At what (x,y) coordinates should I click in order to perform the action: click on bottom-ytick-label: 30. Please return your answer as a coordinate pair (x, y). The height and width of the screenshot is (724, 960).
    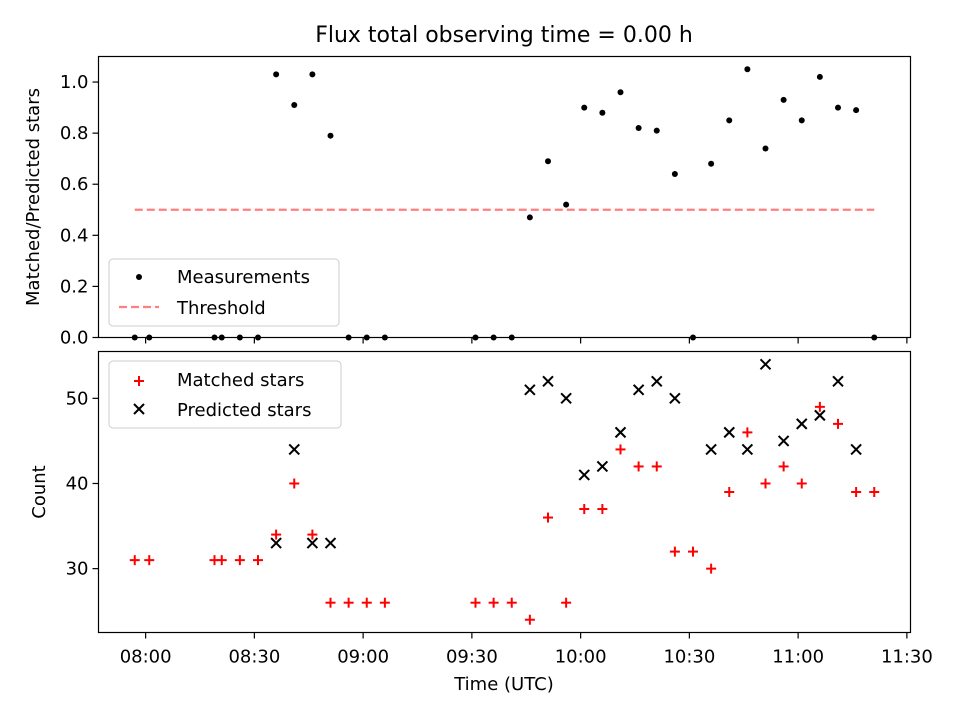
    Looking at the image, I should click on (77, 569).